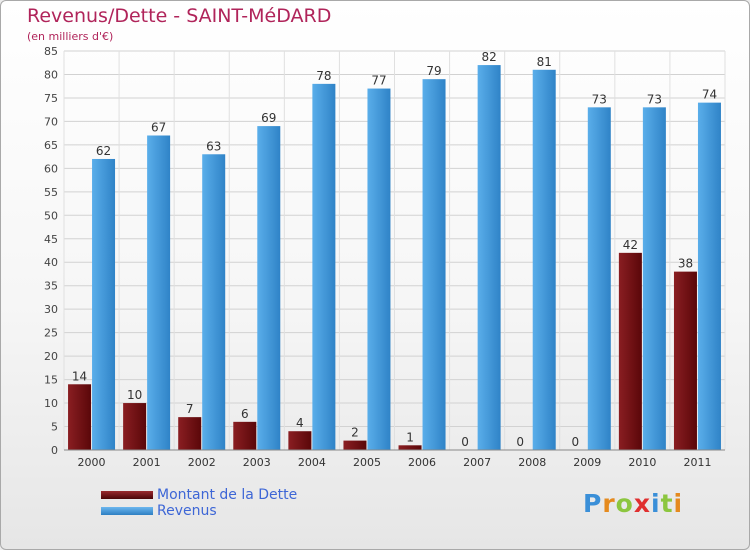  What do you see at coordinates (127, 511) in the screenshot?
I see `legend-swatch-revenus` at bounding box center [127, 511].